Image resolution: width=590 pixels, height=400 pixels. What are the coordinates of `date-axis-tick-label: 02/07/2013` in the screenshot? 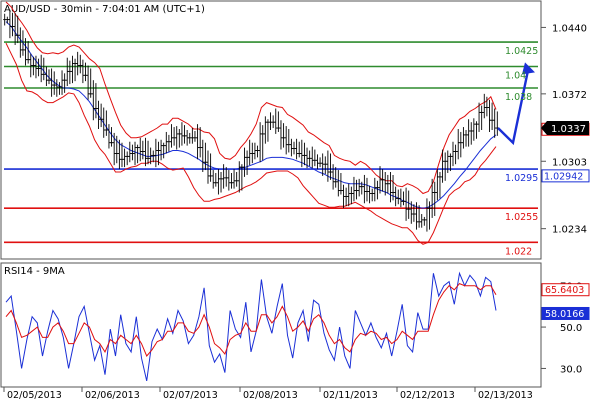 It's located at (190, 395).